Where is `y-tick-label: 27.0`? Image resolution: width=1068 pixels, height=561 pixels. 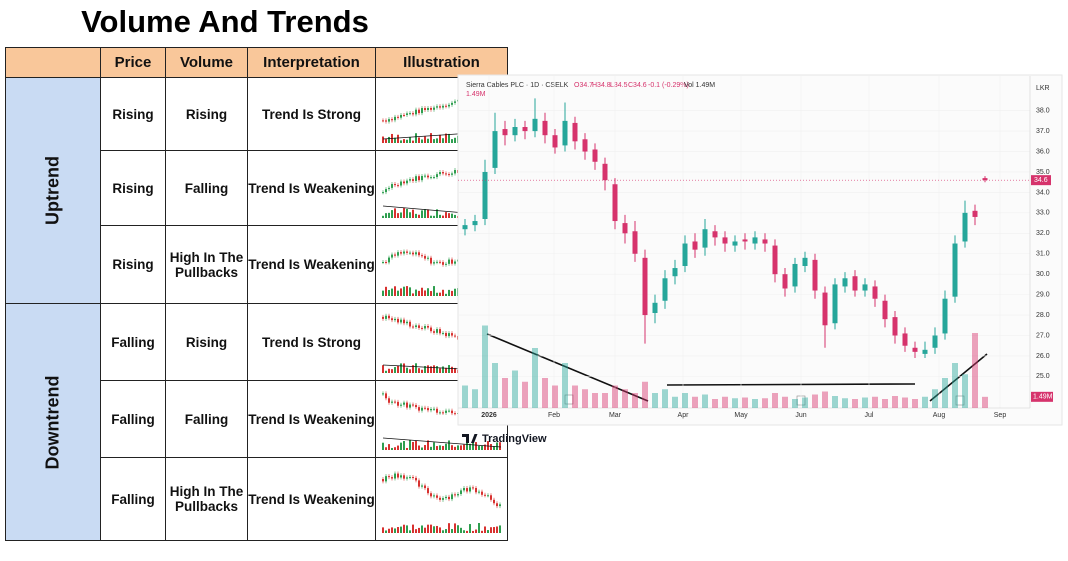
y-tick-label: 27.0 is located at coordinates (1043, 335).